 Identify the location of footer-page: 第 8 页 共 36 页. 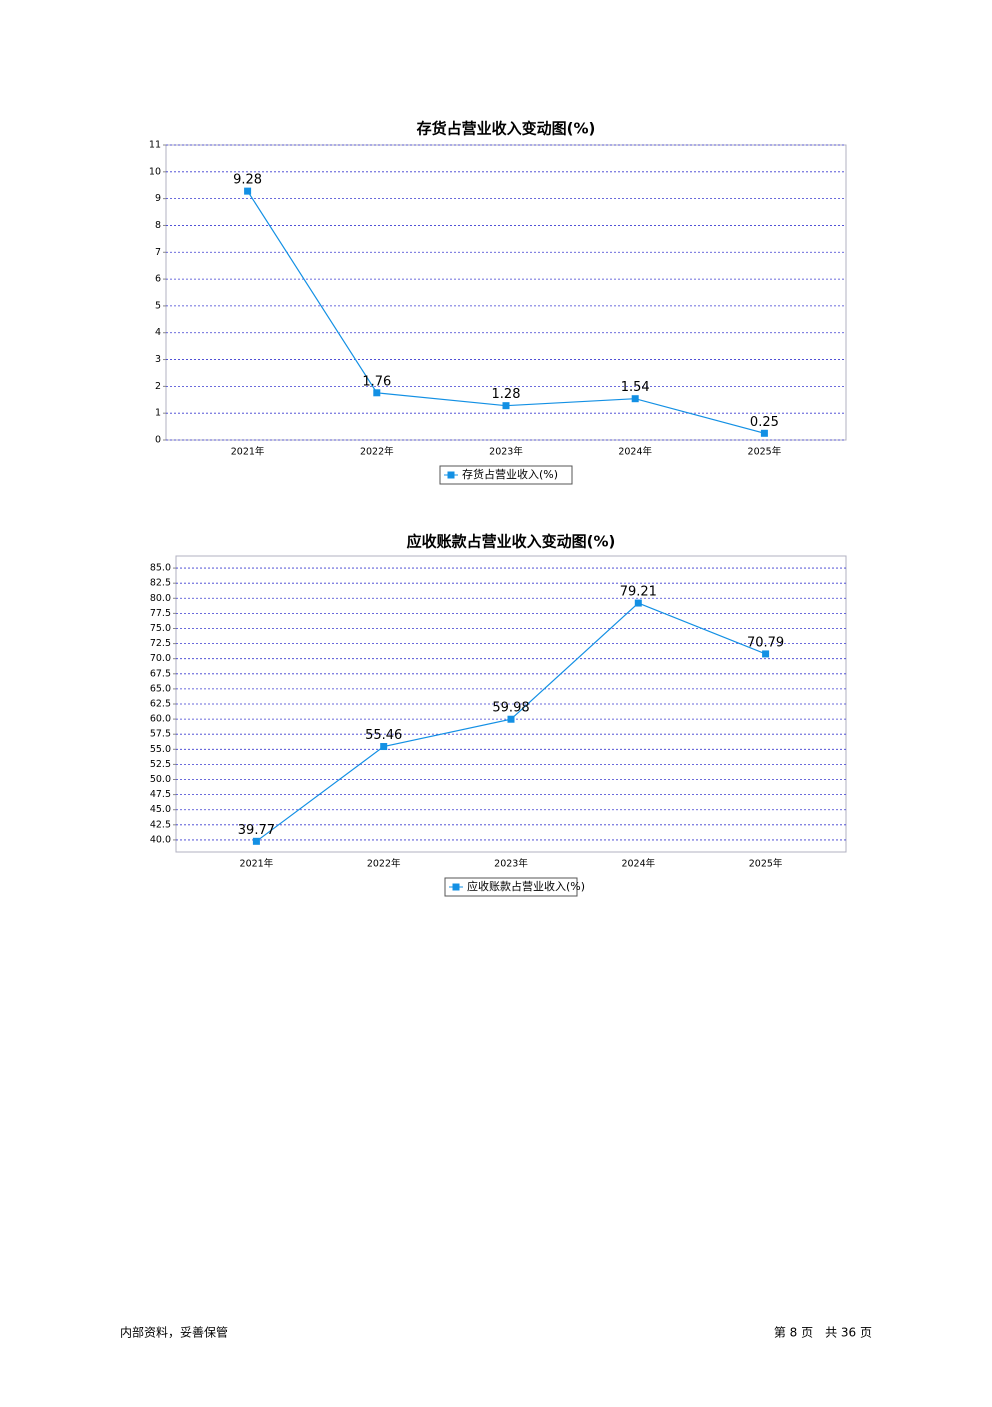
(823, 1333).